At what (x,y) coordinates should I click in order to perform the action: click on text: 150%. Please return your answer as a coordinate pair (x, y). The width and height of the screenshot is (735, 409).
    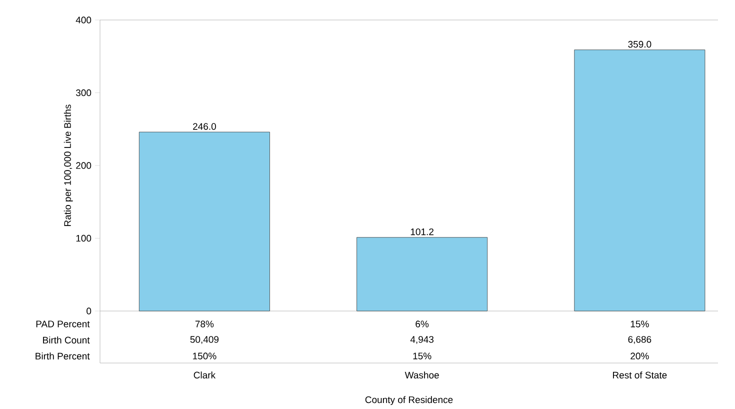
    Looking at the image, I should click on (204, 356).